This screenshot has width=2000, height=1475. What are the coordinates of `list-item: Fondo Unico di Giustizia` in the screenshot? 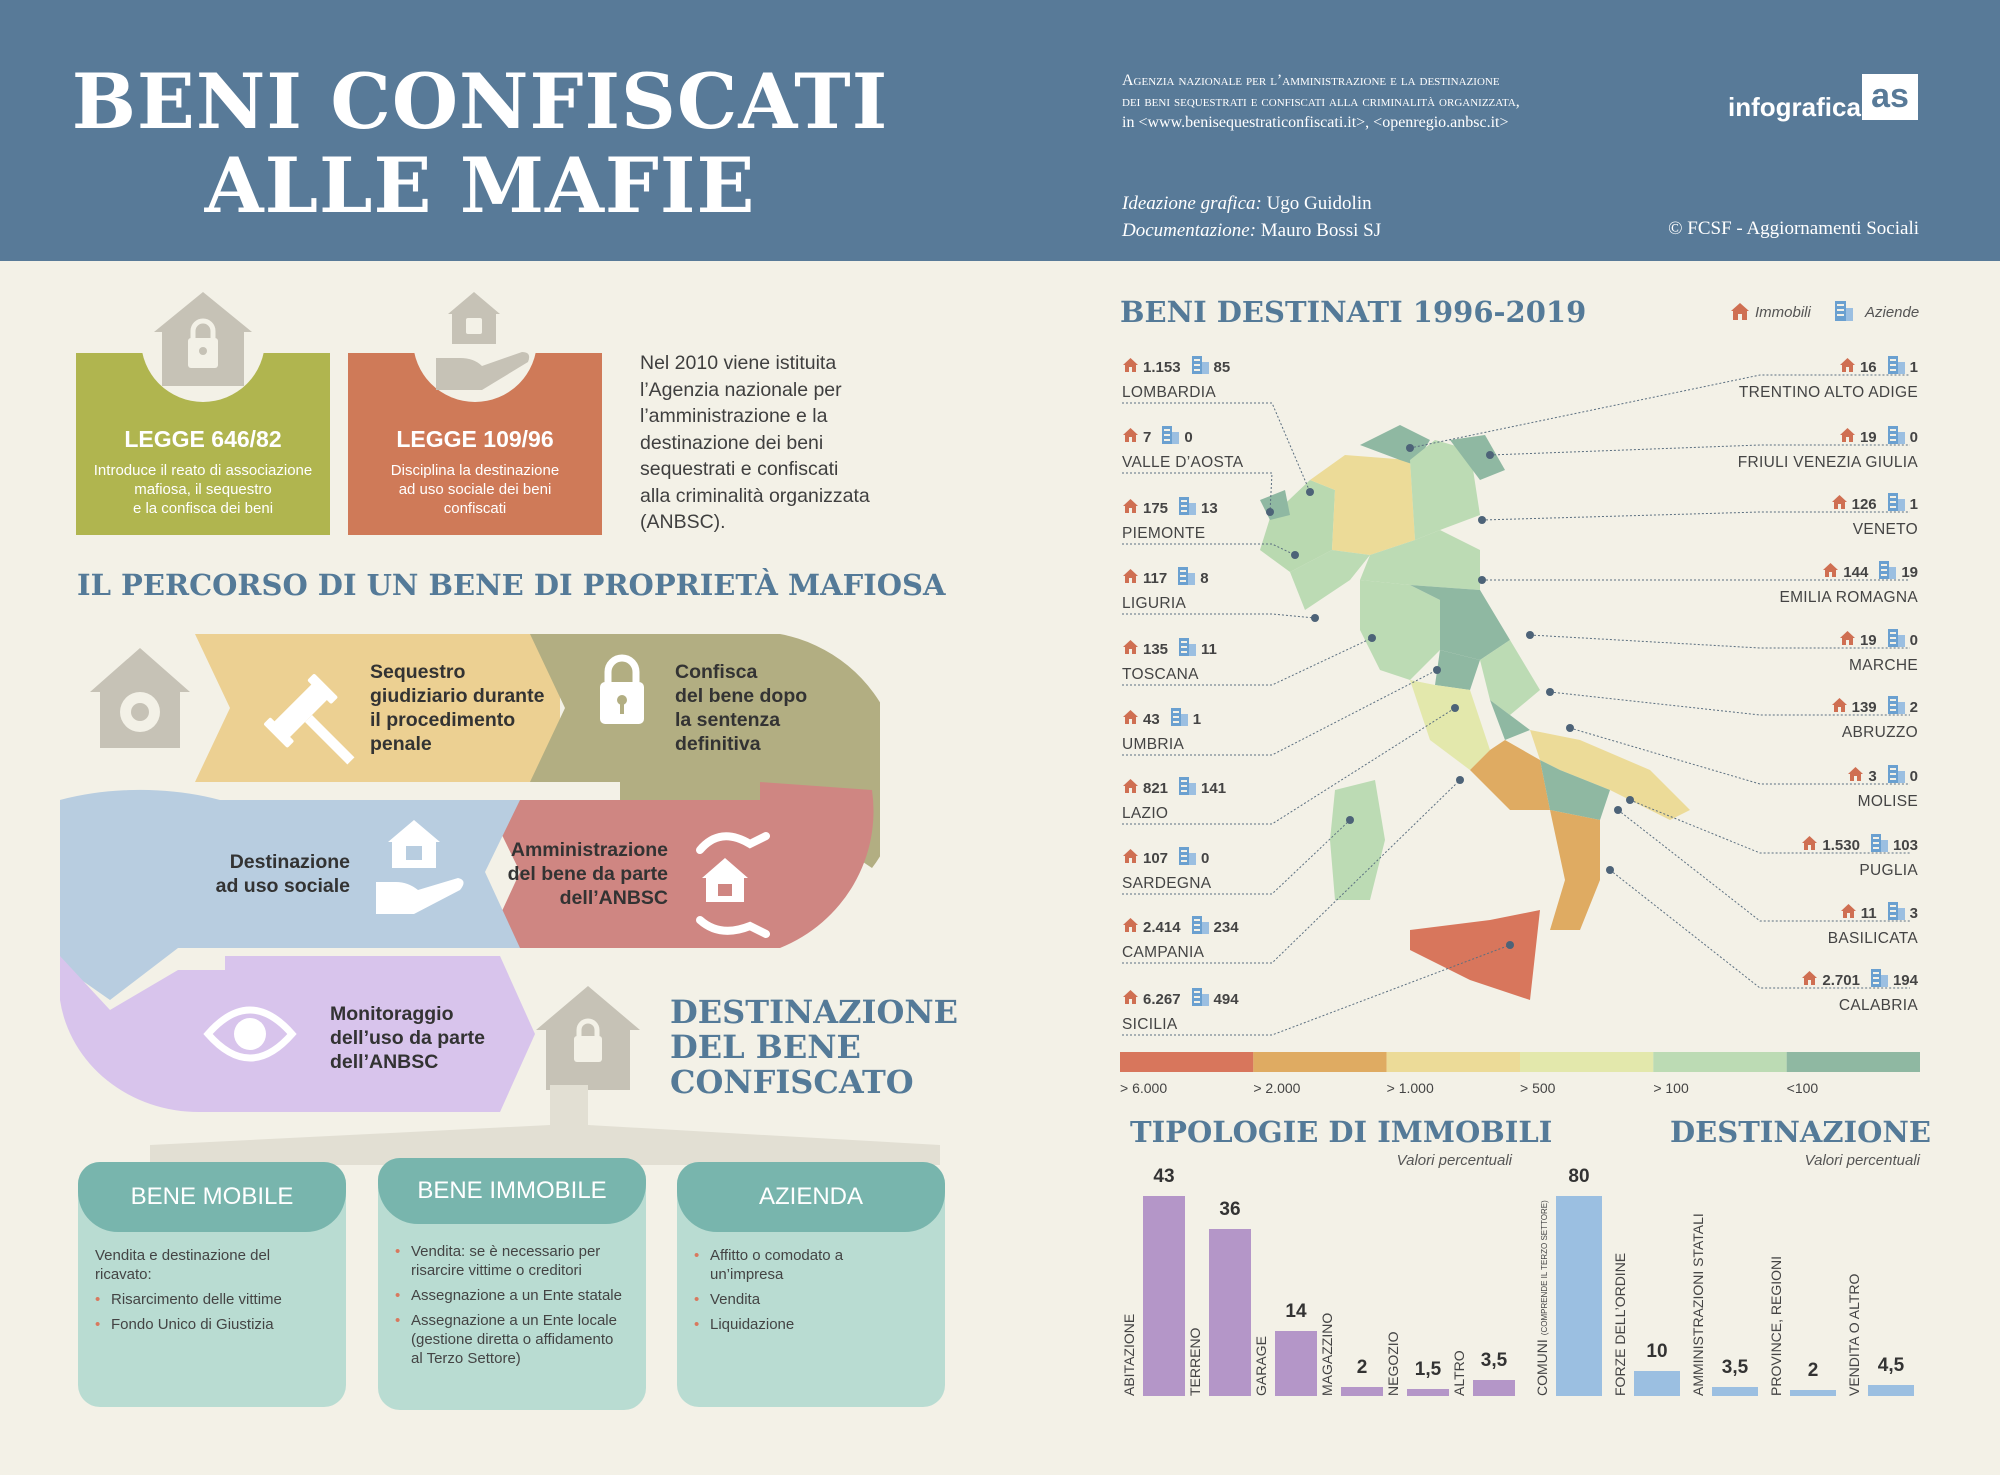 It's located at (215, 1324).